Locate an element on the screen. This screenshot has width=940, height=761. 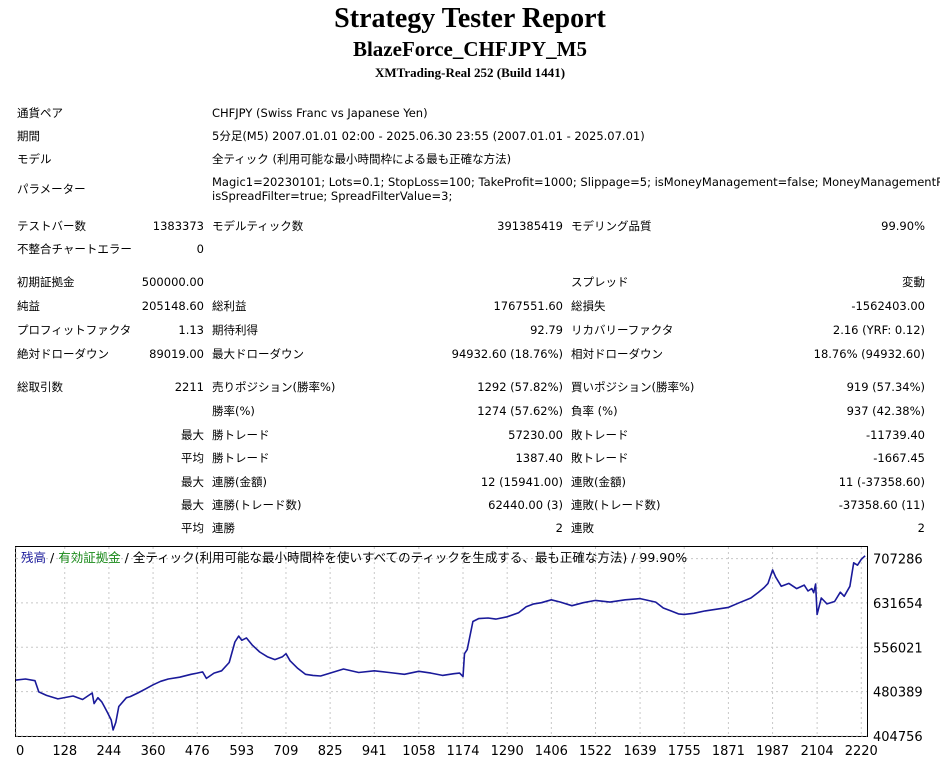
bars-value: 1383373 is located at coordinates (178, 226).